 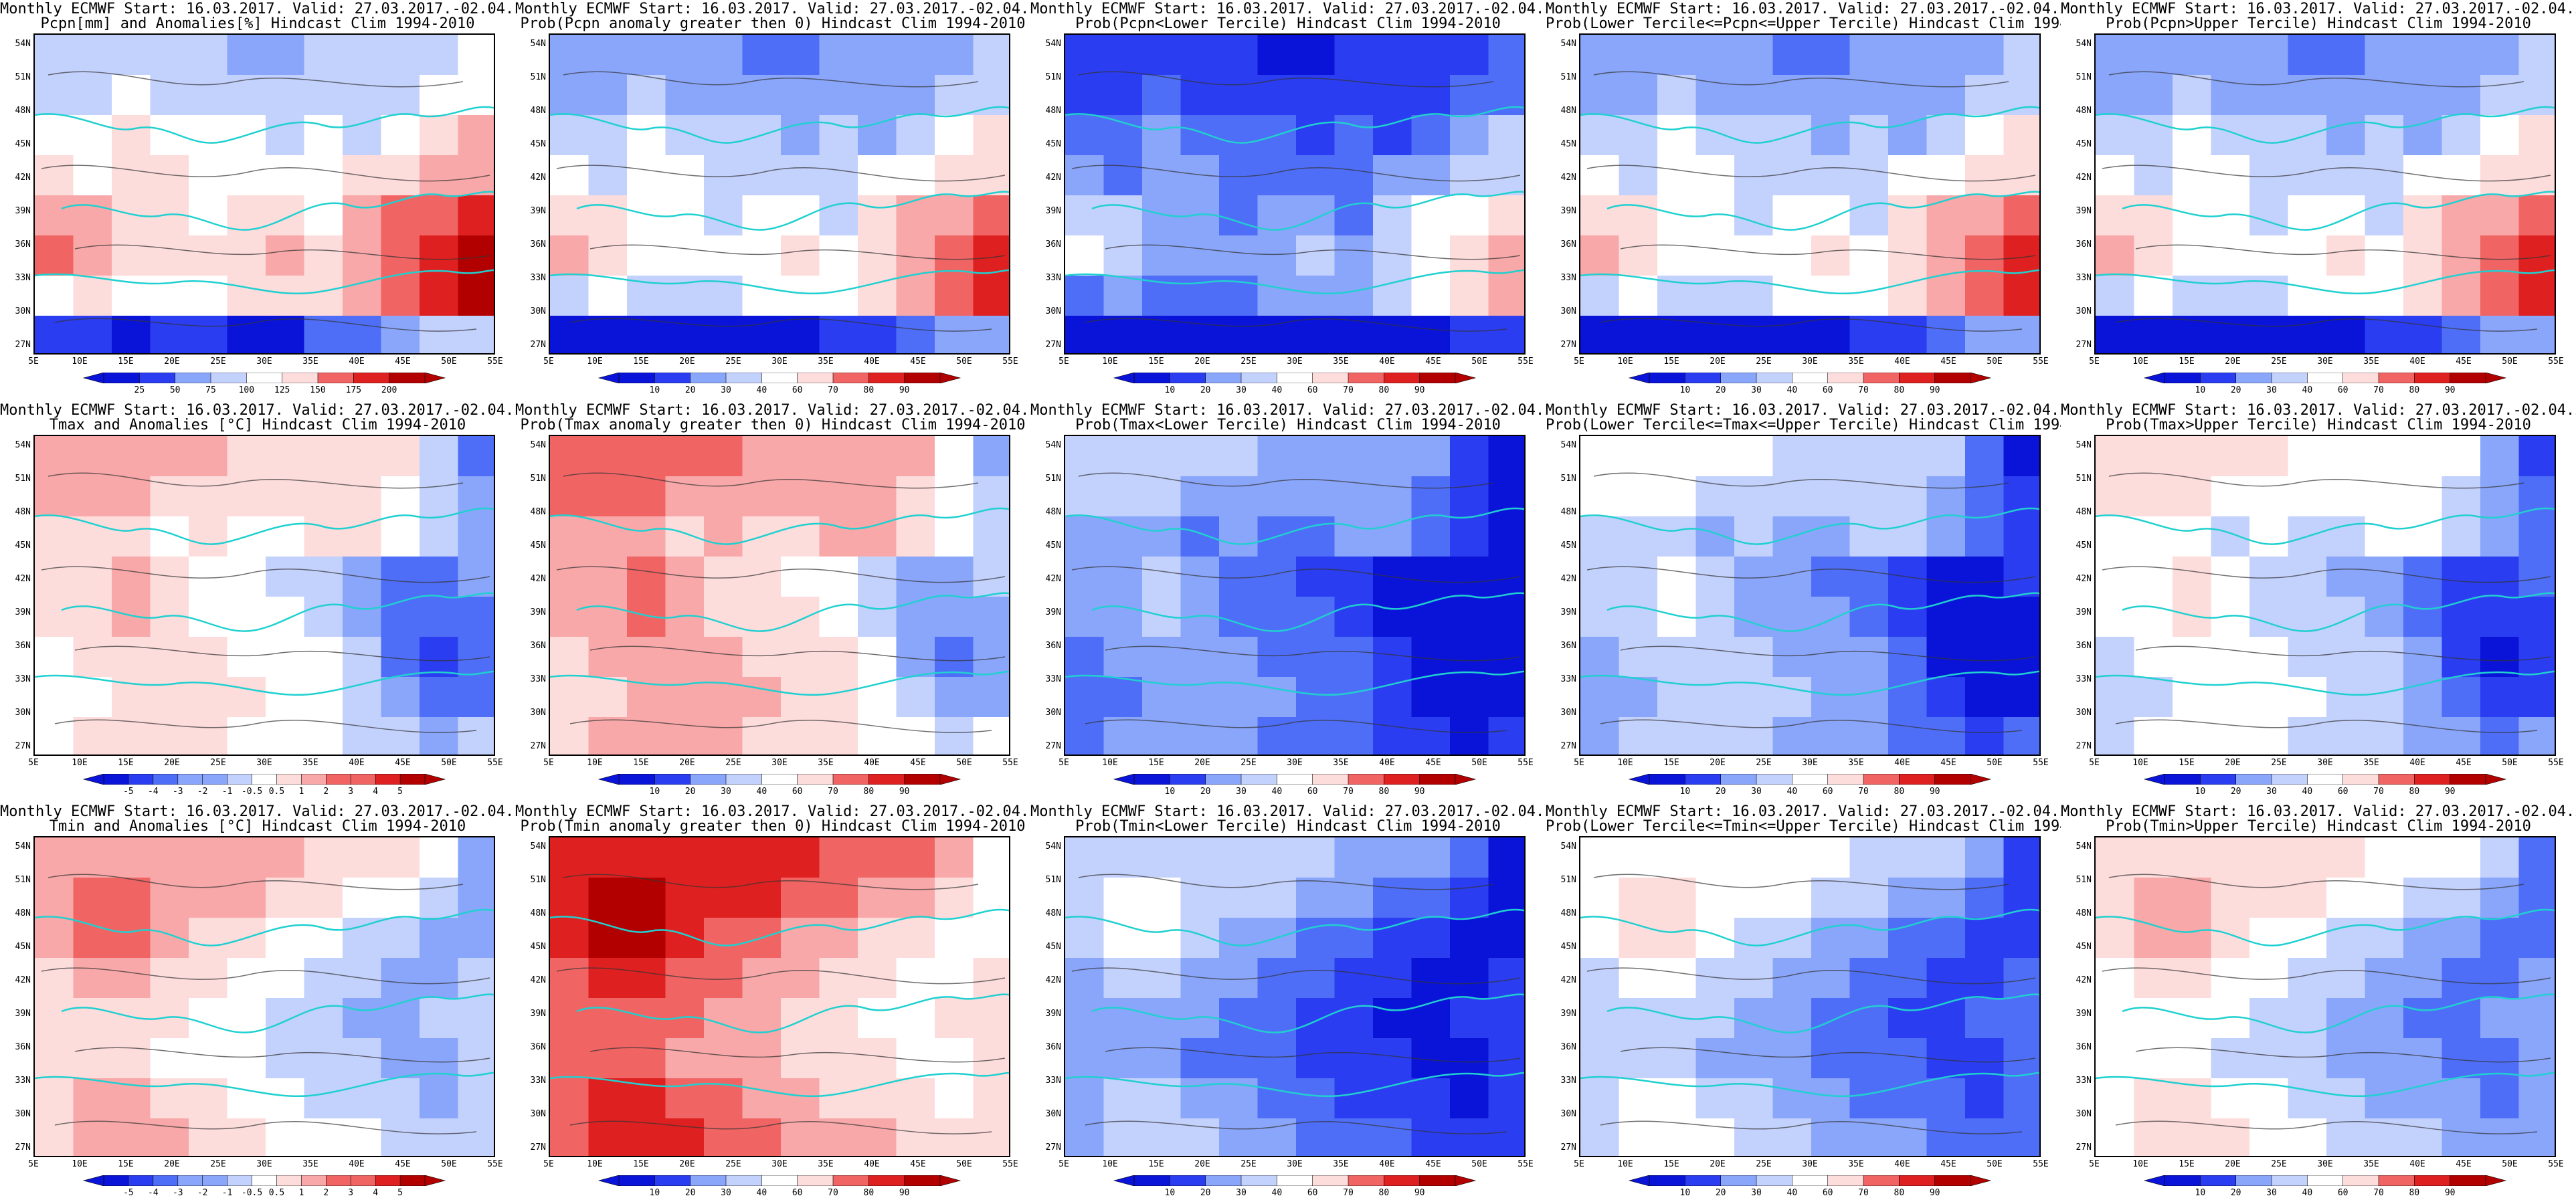 What do you see at coordinates (495, 763) in the screenshot?
I see `lon-tick-label: 55E` at bounding box center [495, 763].